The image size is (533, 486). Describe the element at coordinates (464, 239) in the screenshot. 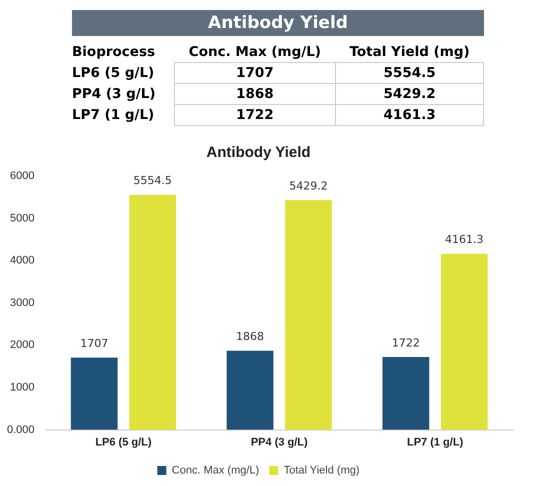

I see `data-label: 4161.3` at that location.